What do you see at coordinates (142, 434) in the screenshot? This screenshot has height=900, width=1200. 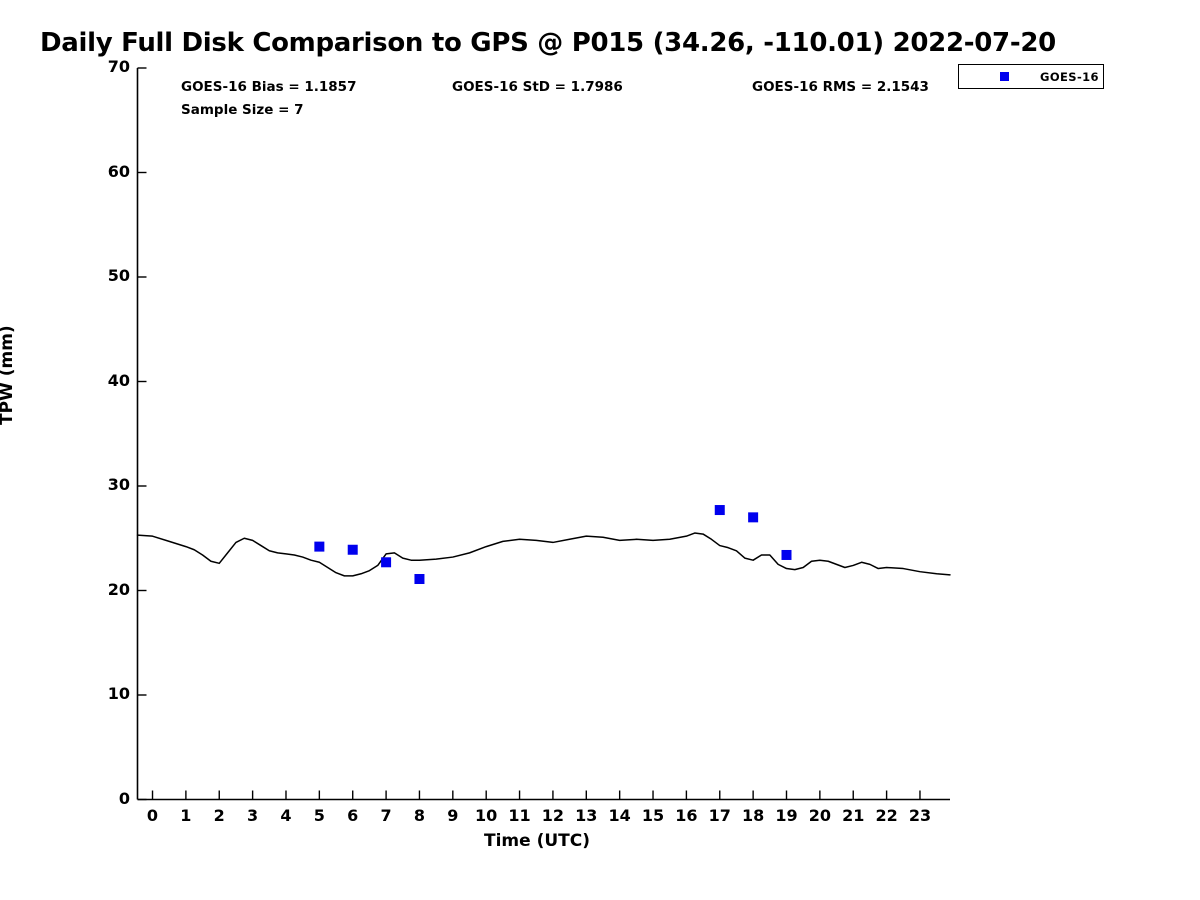 I see `y-axis-ticks` at bounding box center [142, 434].